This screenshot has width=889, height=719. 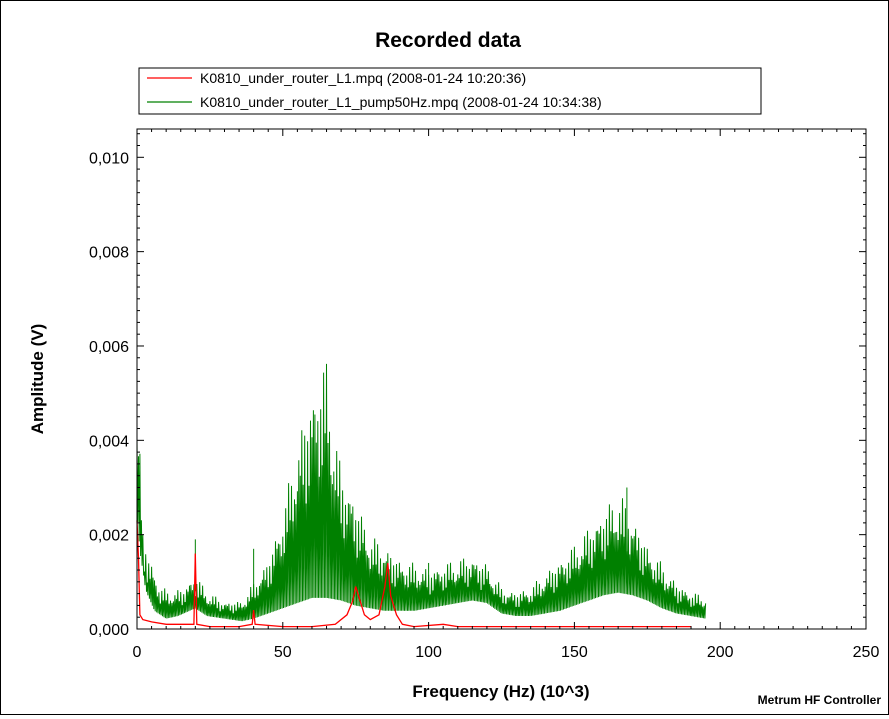 I want to click on x-tick-label: 100, so click(x=428, y=652).